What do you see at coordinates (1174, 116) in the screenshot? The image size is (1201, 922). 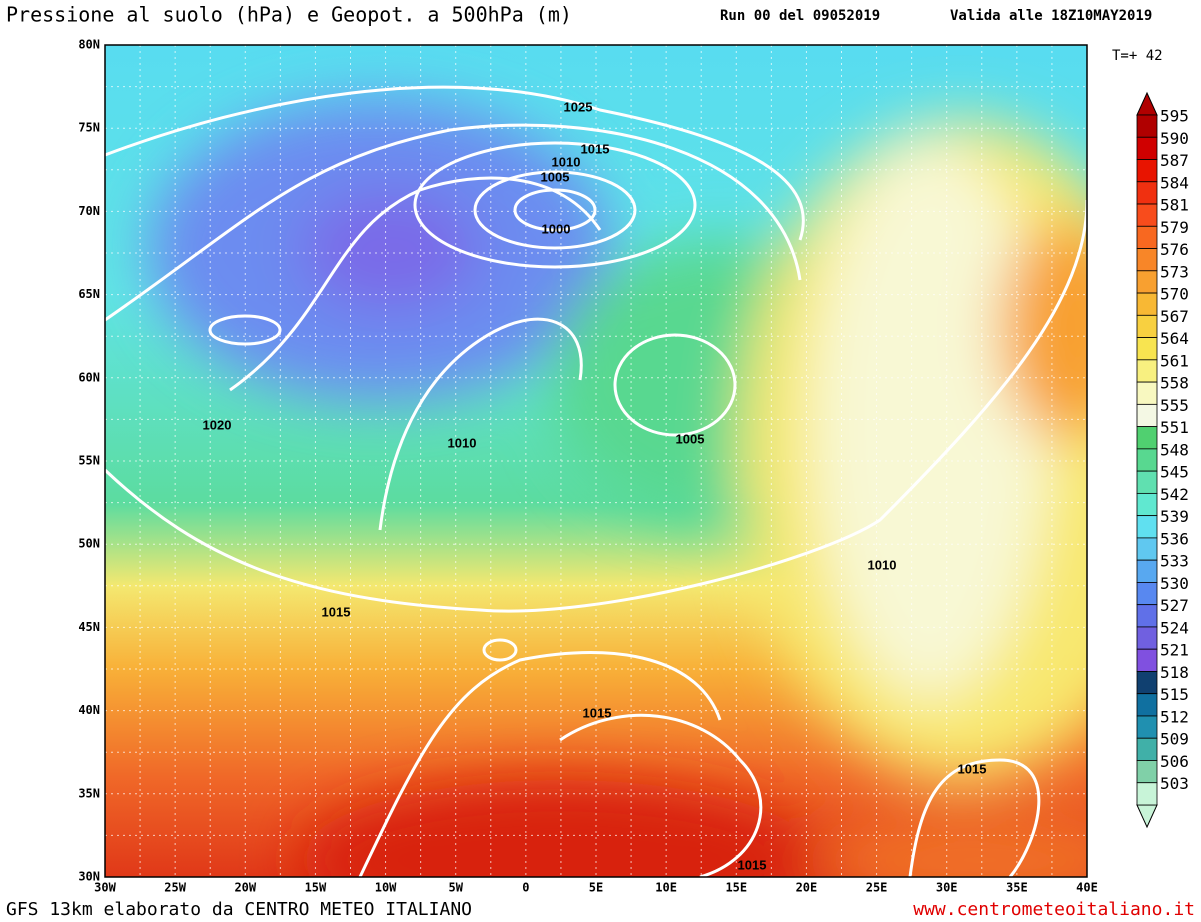 I see `colorbar-label: 595` at bounding box center [1174, 116].